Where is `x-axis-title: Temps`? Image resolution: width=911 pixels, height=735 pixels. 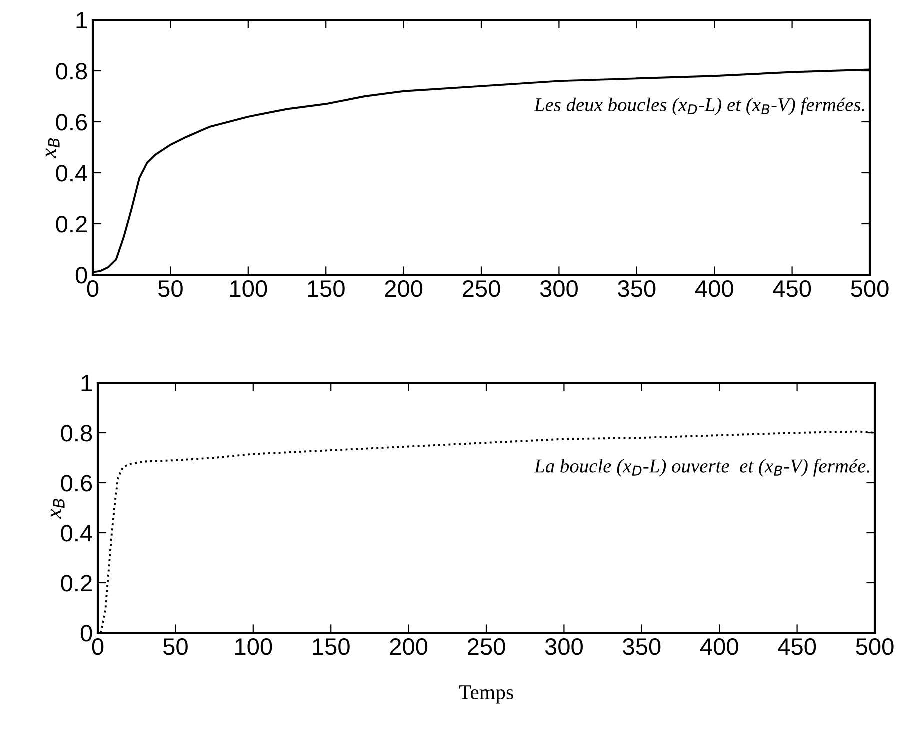 x-axis-title: Temps is located at coordinates (486, 695).